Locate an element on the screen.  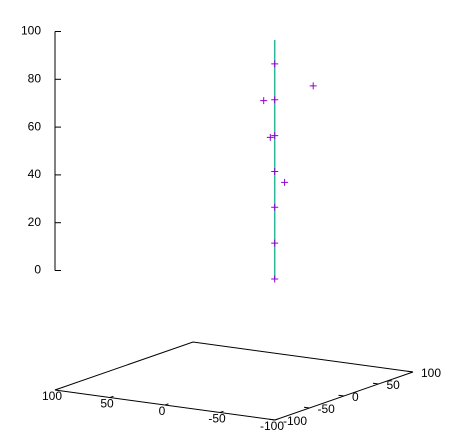
z-tick-label: 60 is located at coordinates (35, 126).